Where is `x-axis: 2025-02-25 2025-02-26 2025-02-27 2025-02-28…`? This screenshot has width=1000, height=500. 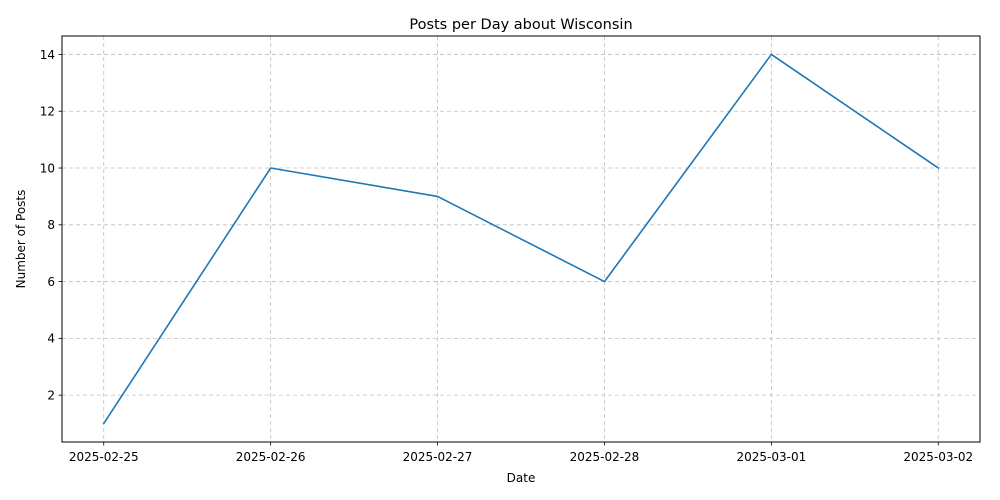
x-axis: 2025-02-25 2025-02-26 2025-02-27 2025-02-28… is located at coordinates (521, 453).